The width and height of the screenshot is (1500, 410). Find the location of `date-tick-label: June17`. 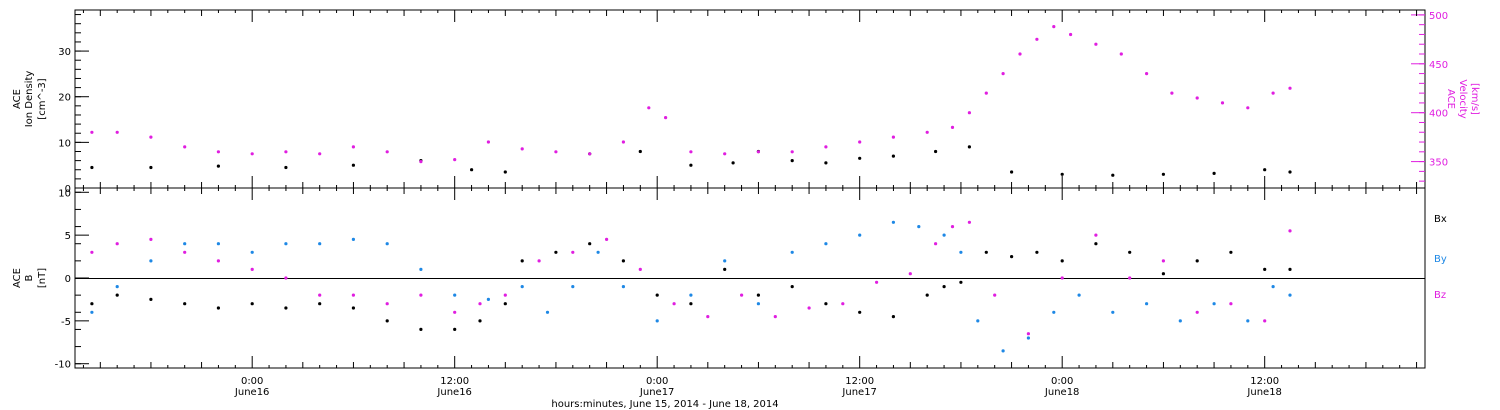

date-tick-label: June17 is located at coordinates (657, 392).